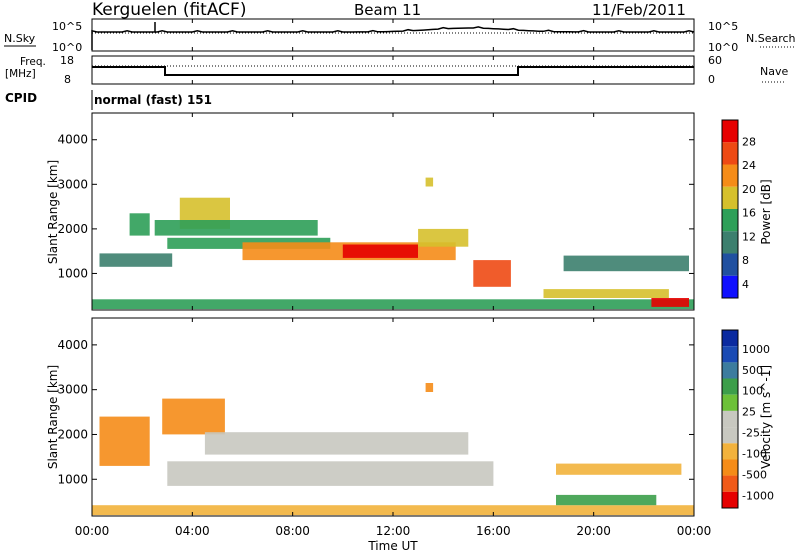 This screenshot has width=800, height=554. Describe the element at coordinates (749, 213) in the screenshot. I see `colorbar-tick-label: 16` at that location.